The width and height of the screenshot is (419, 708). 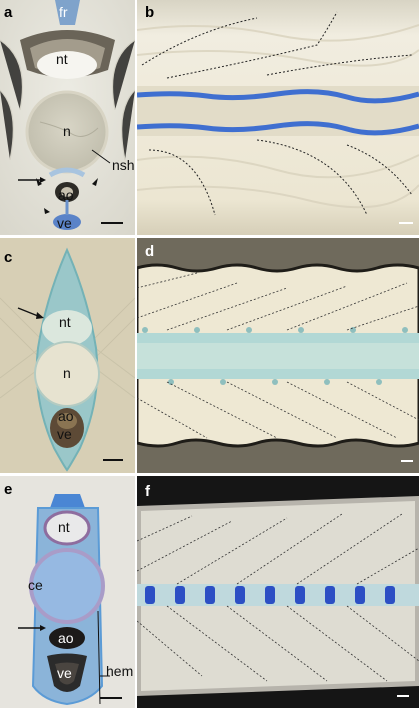 What do you see at coordinates (35, 585) in the screenshot?
I see `label-ce: ce` at bounding box center [35, 585].